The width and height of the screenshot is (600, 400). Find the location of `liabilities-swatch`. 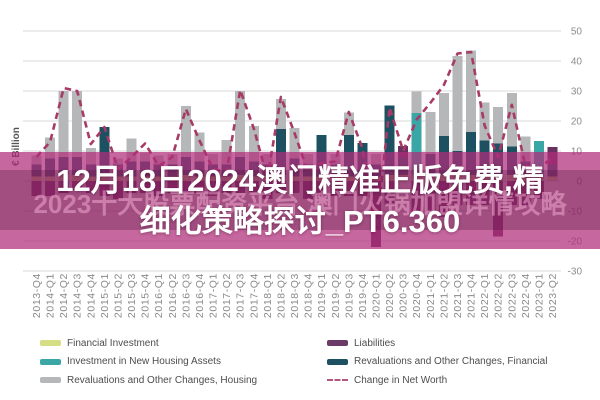

liabilities-swatch is located at coordinates (337, 343).